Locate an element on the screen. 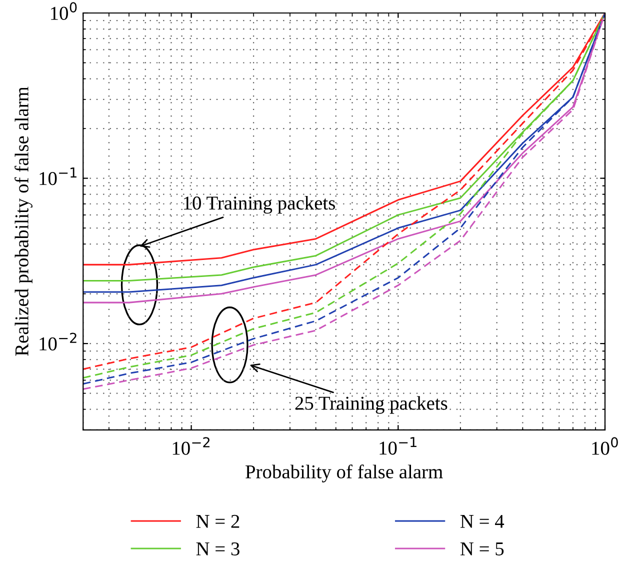 This screenshot has height=565, width=625. x-tick-label: 10$^{0}$ is located at coordinates (605, 446).